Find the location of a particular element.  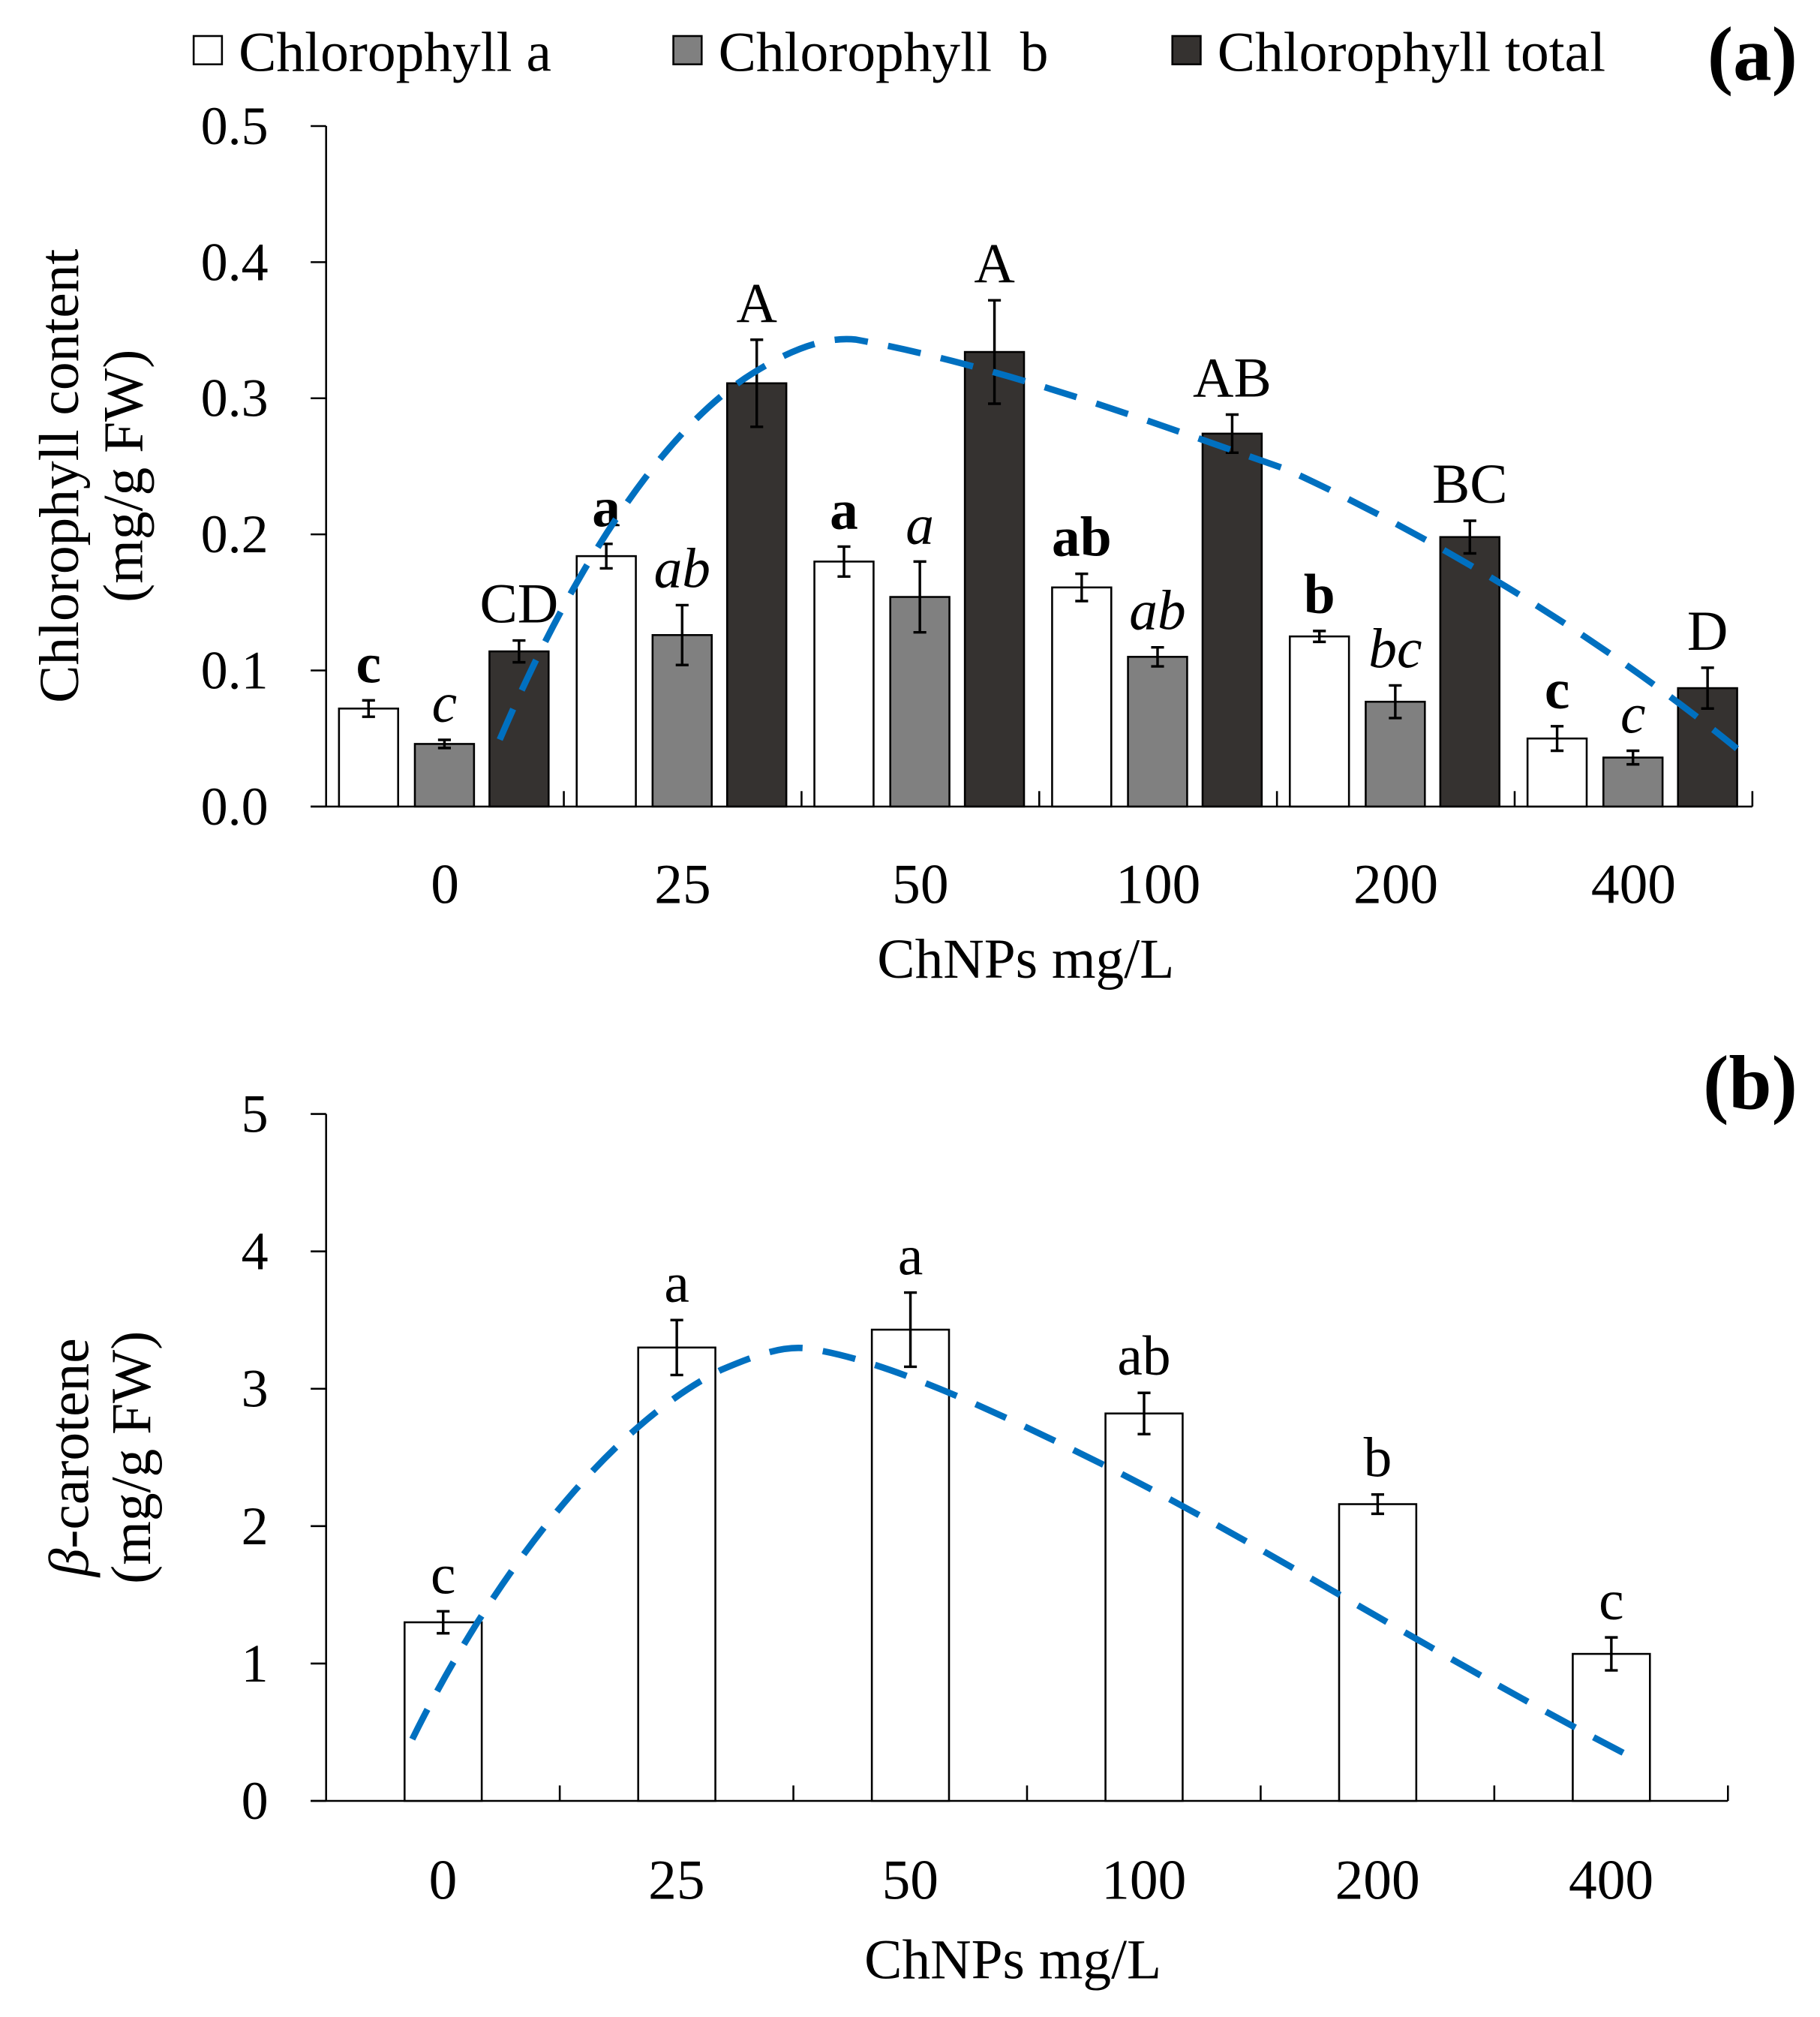

y-tick-label: 0.3 is located at coordinates (235, 398).